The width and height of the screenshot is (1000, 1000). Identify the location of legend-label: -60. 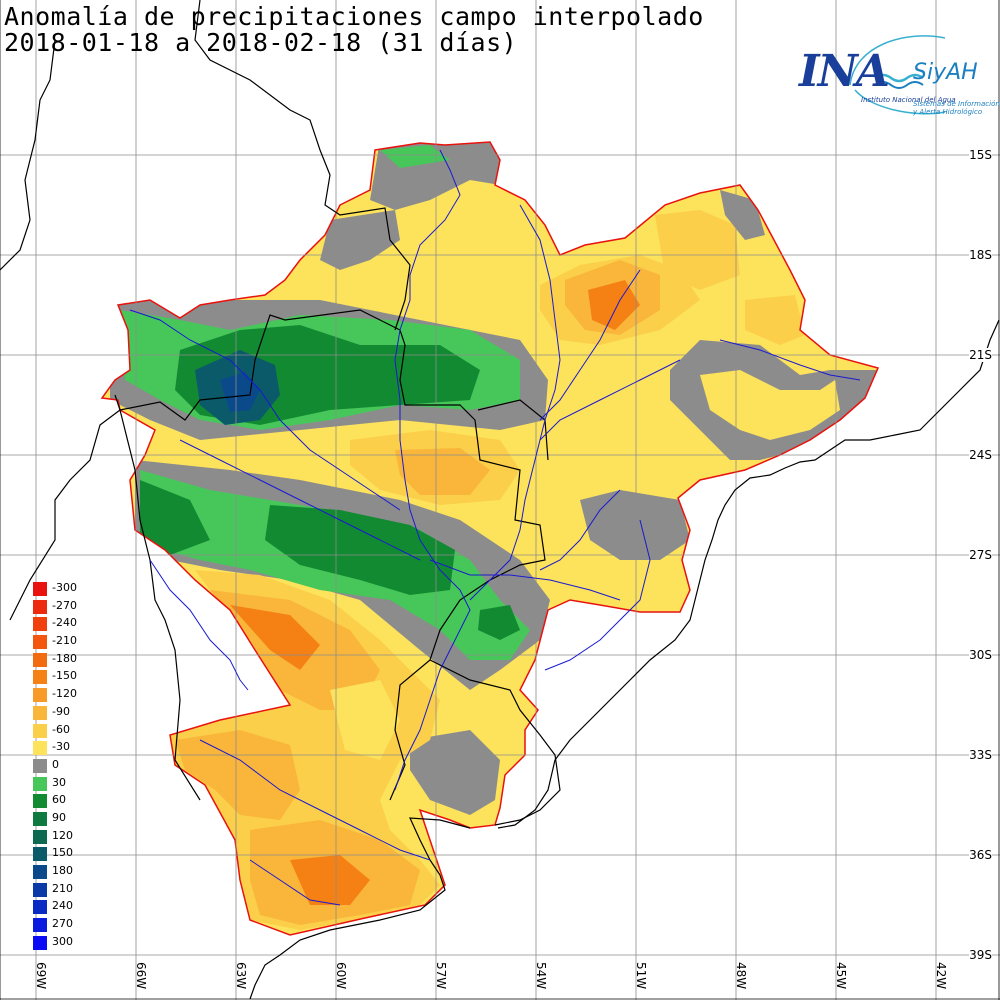
(61, 729).